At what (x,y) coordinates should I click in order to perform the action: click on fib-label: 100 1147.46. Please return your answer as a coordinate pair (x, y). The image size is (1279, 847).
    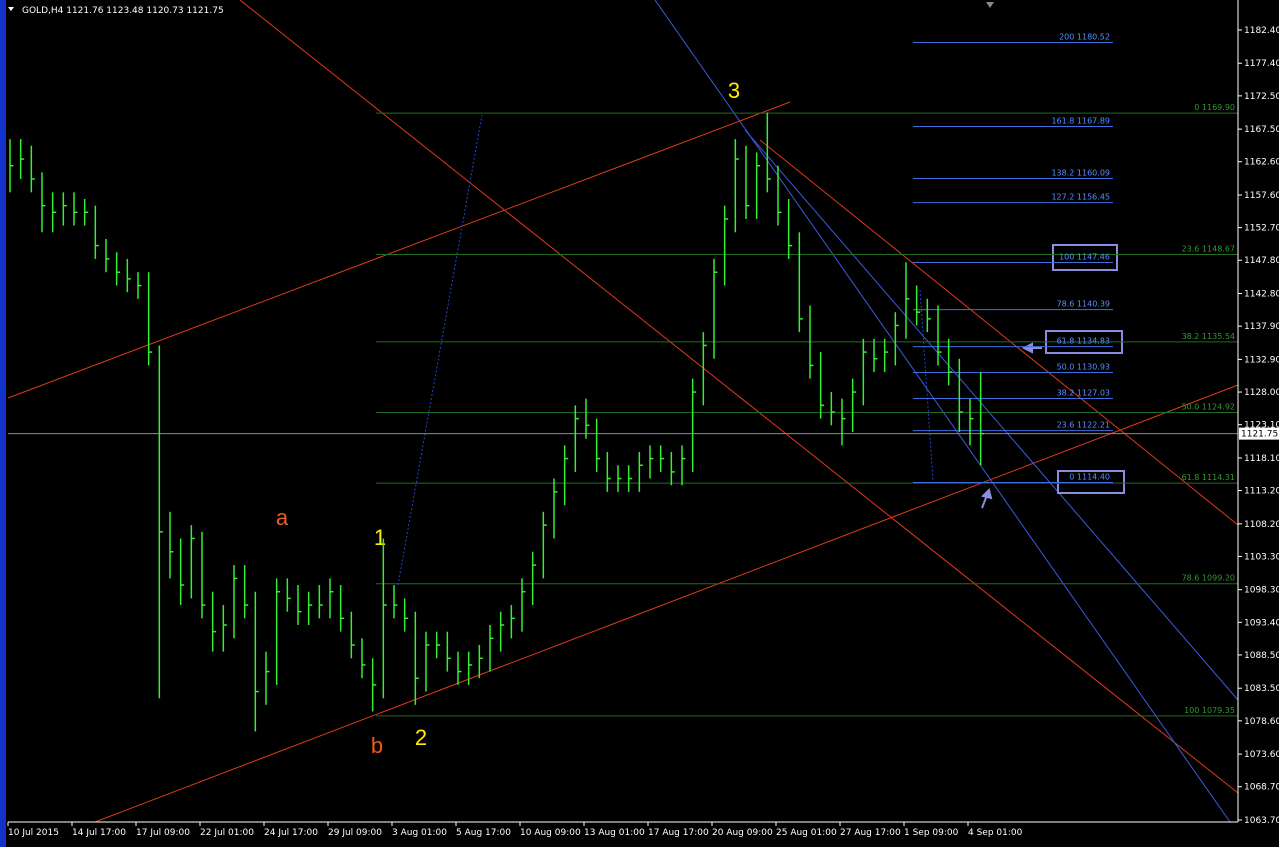
    Looking at the image, I should click on (1084, 257).